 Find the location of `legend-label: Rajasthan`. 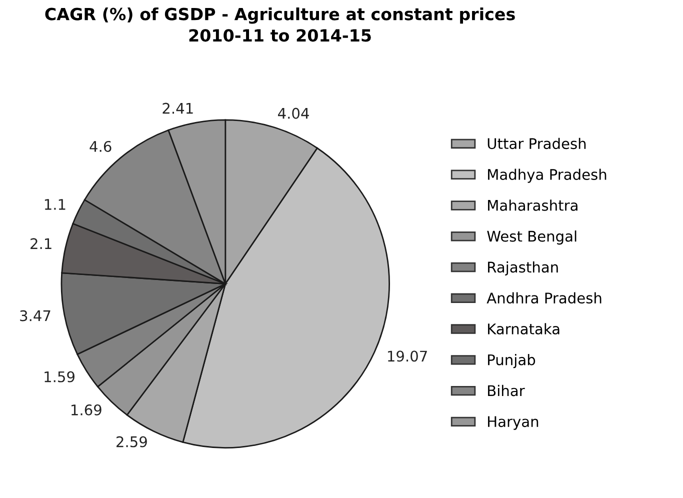

legend-label: Rajasthan is located at coordinates (523, 268).